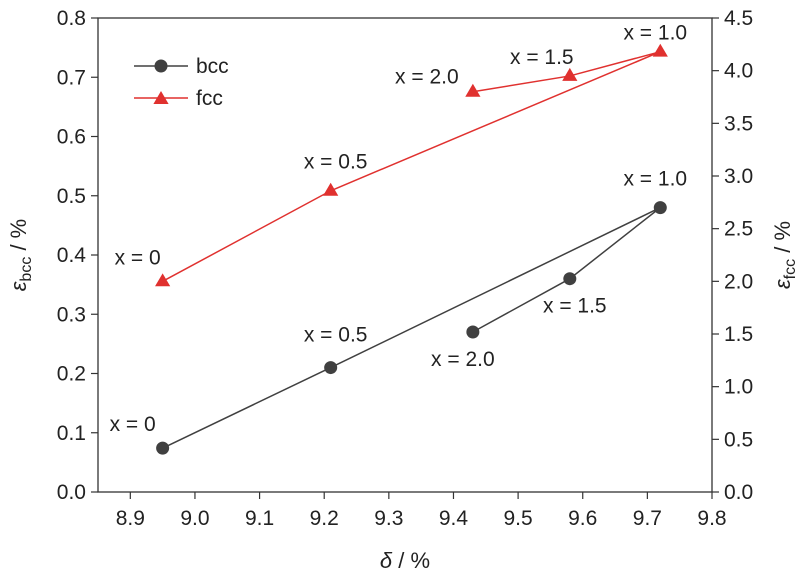  What do you see at coordinates (71, 137) in the screenshot?
I see `y-left-tick-label: 0.6` at bounding box center [71, 137].